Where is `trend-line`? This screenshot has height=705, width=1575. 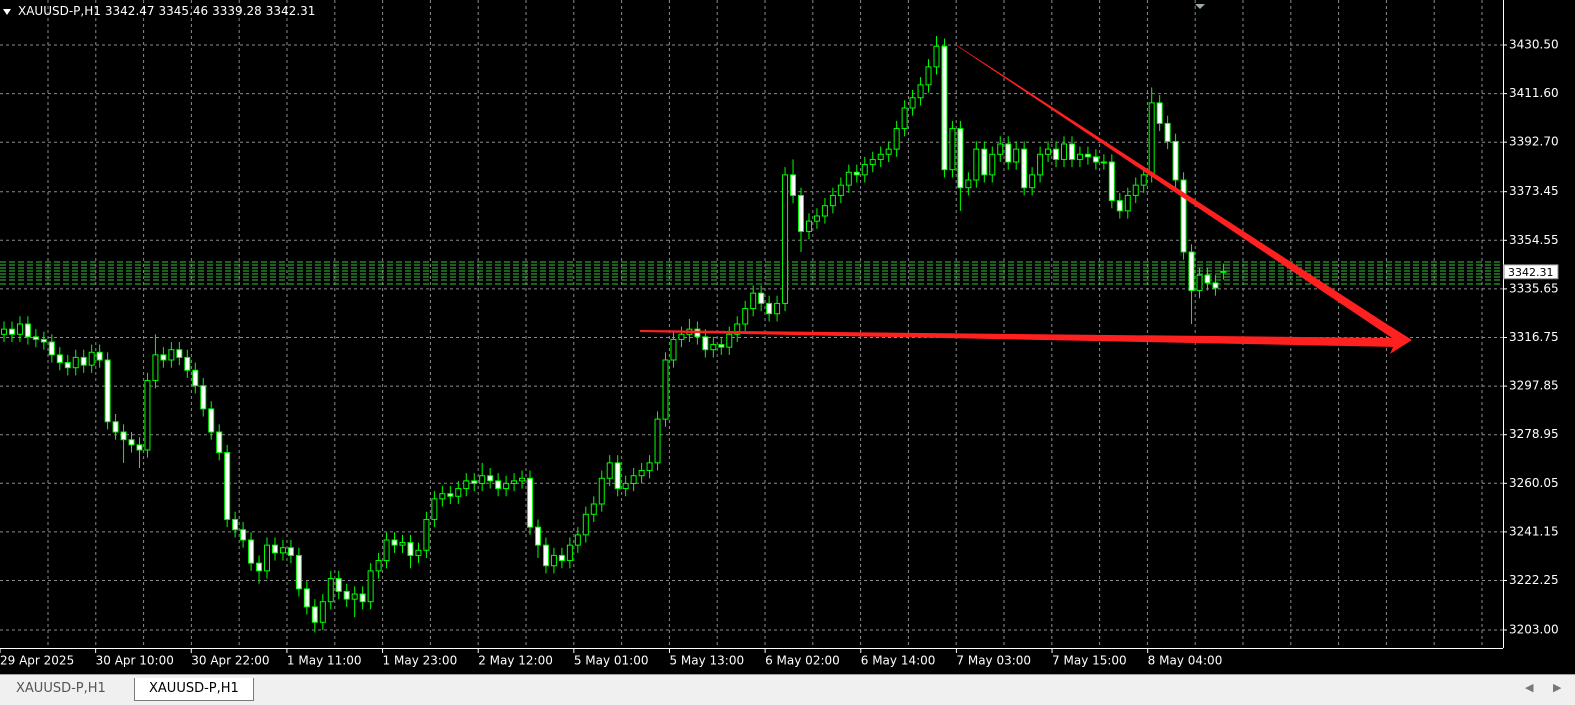 trend-line is located at coordinates (1019, 338).